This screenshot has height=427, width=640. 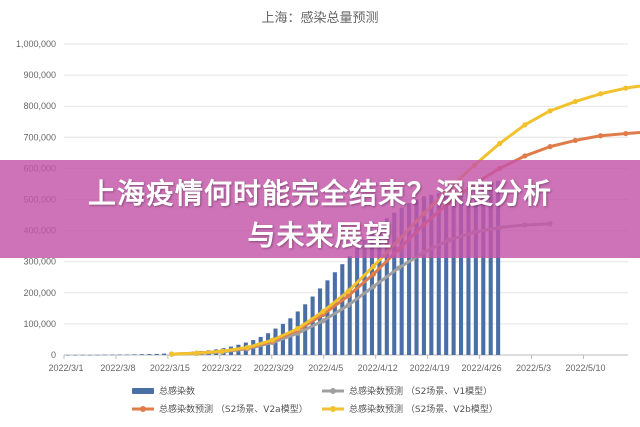 What do you see at coordinates (39, 324) in the screenshot?
I see `y-tick-label: 100,000` at bounding box center [39, 324].